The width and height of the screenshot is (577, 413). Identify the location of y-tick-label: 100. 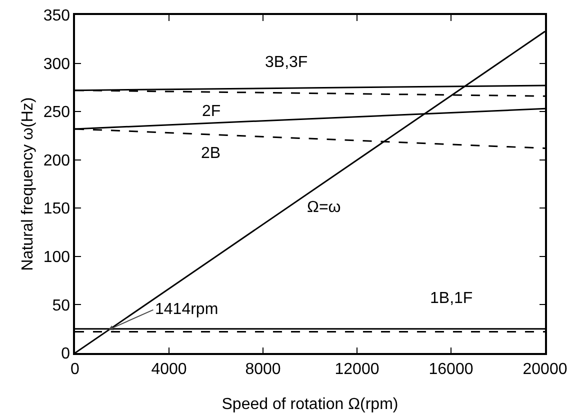
(56, 257).